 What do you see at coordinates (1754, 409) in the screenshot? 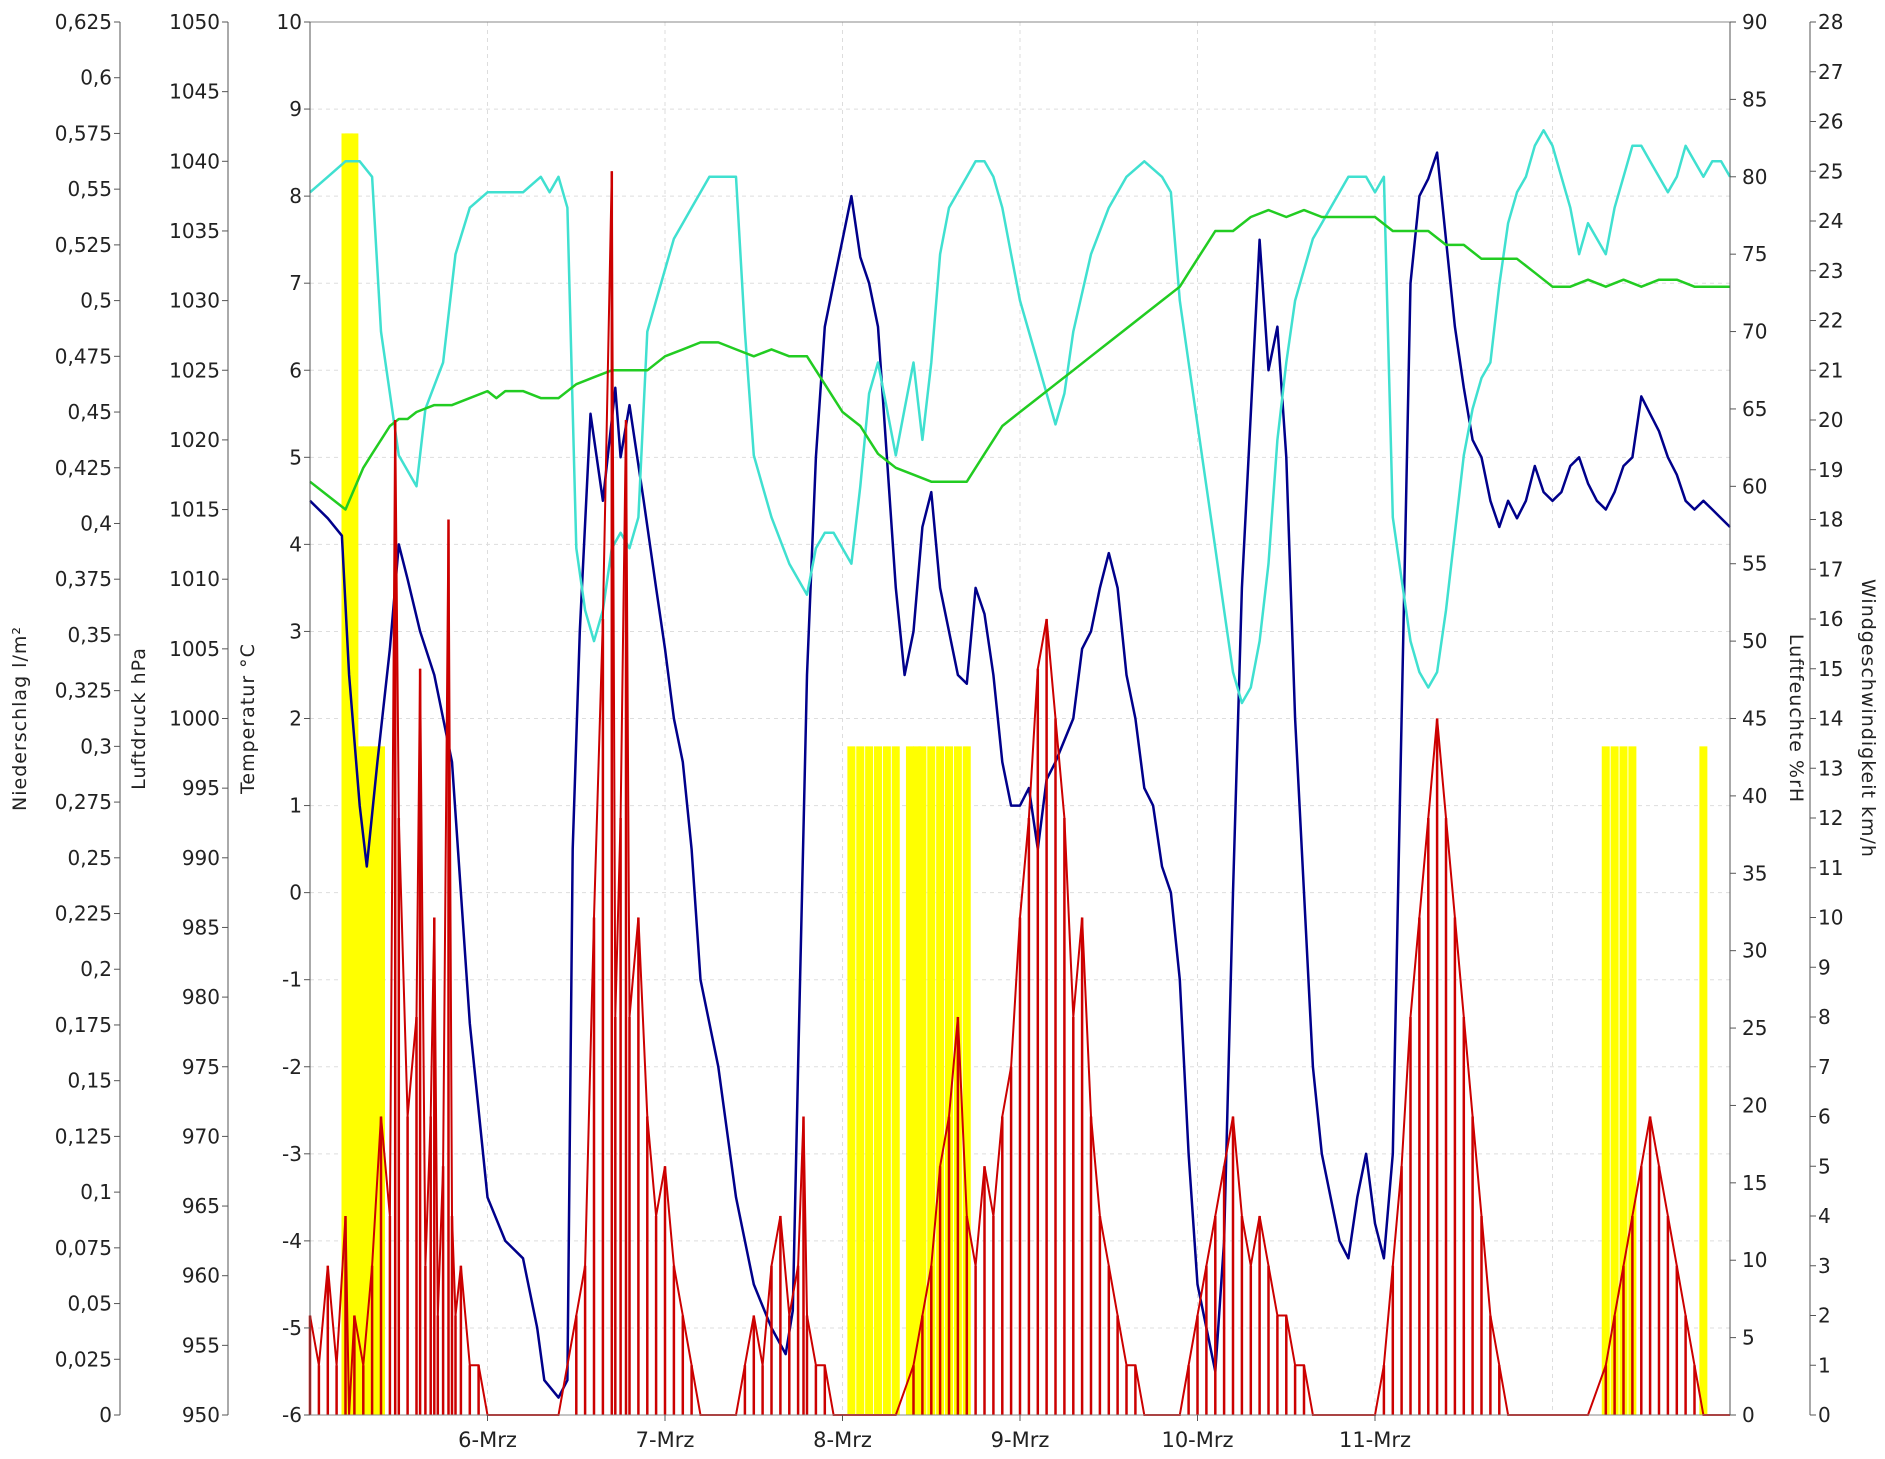
I see `humidity-axis-tick-label: 65` at bounding box center [1754, 409].